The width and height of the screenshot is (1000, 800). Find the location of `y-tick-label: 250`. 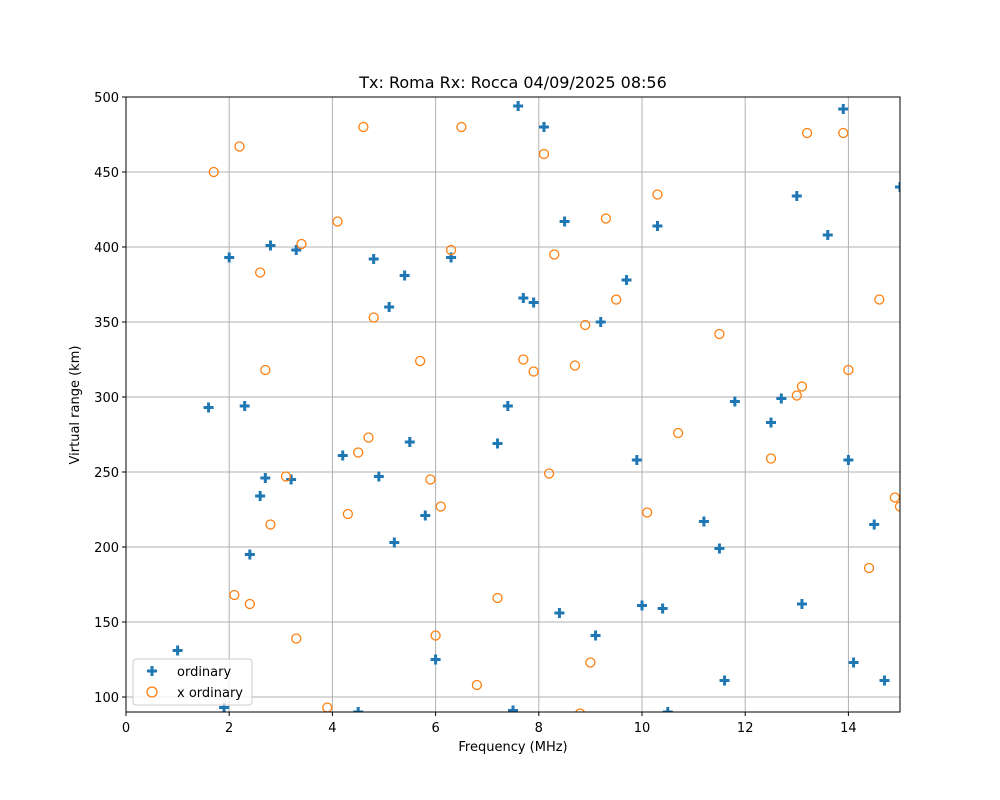

y-tick-label: 250 is located at coordinates (106, 473).